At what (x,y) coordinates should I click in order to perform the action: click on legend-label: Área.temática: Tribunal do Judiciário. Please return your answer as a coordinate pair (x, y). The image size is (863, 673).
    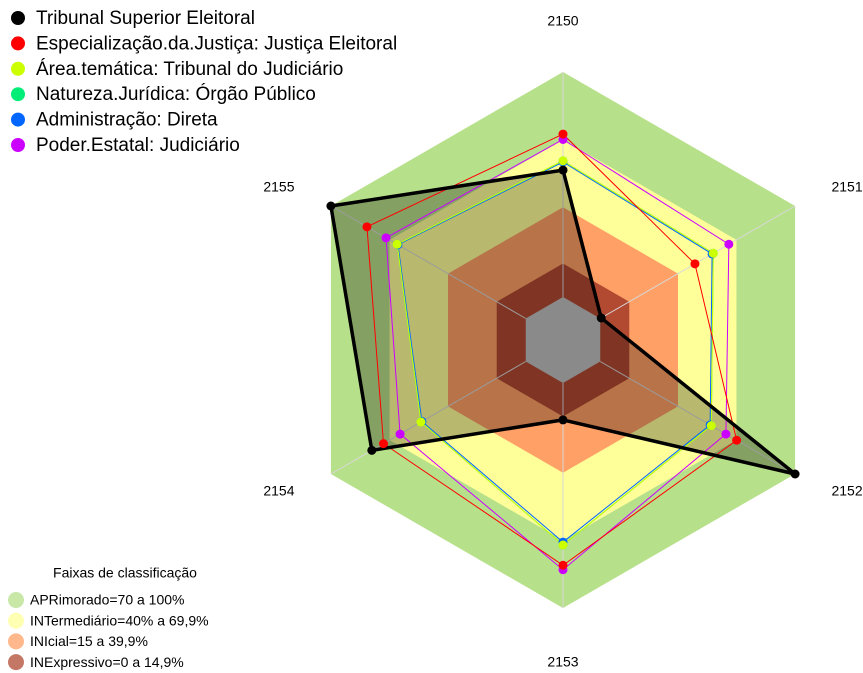
    Looking at the image, I should click on (189, 69).